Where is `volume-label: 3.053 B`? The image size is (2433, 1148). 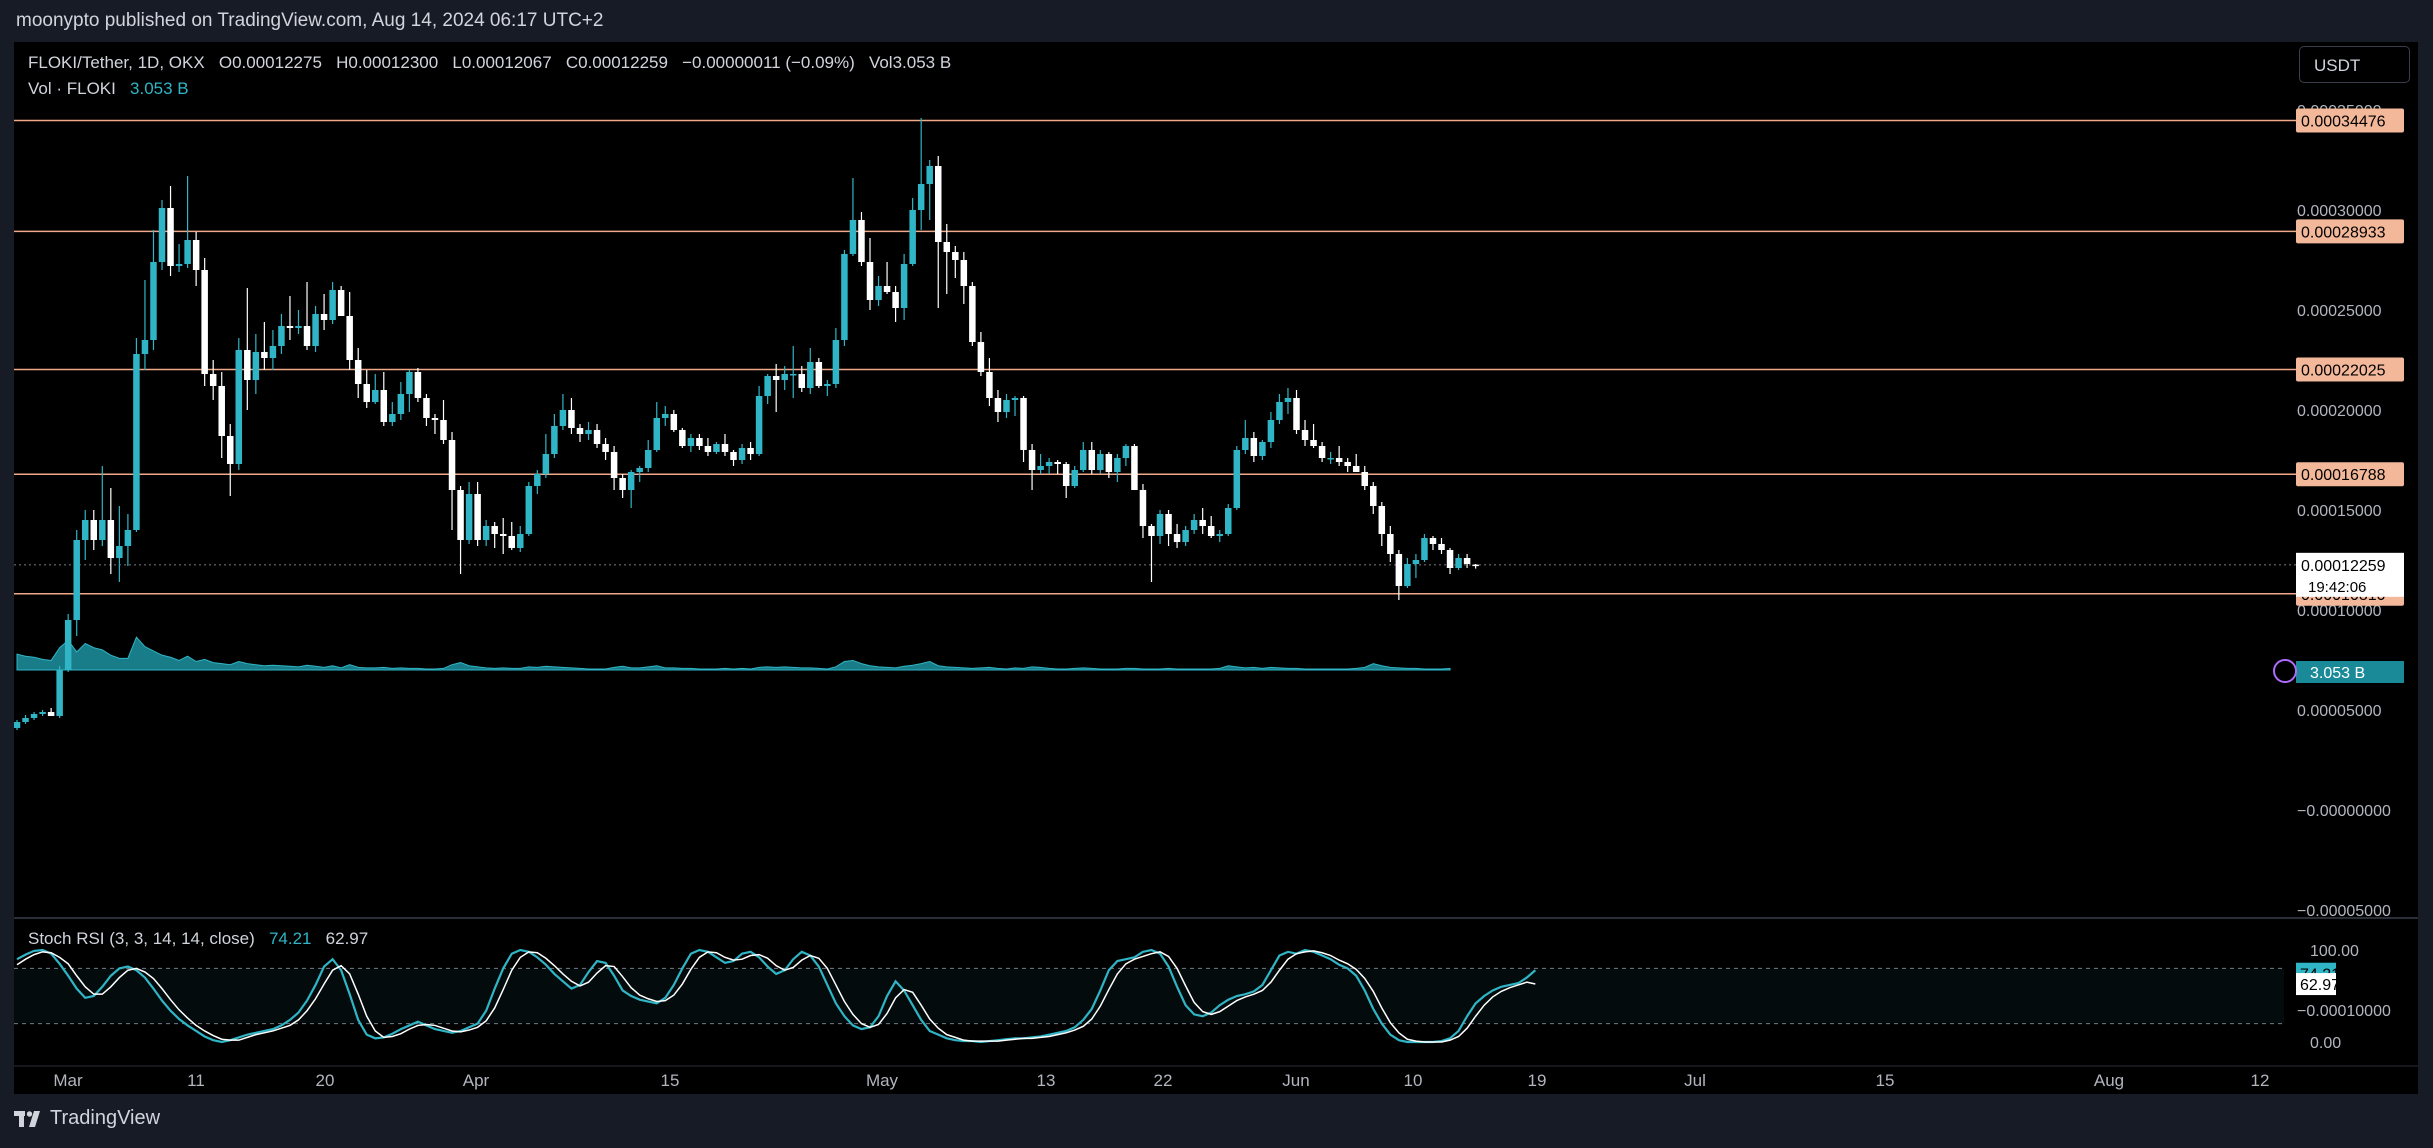
volume-label: 3.053 B is located at coordinates (2337, 673).